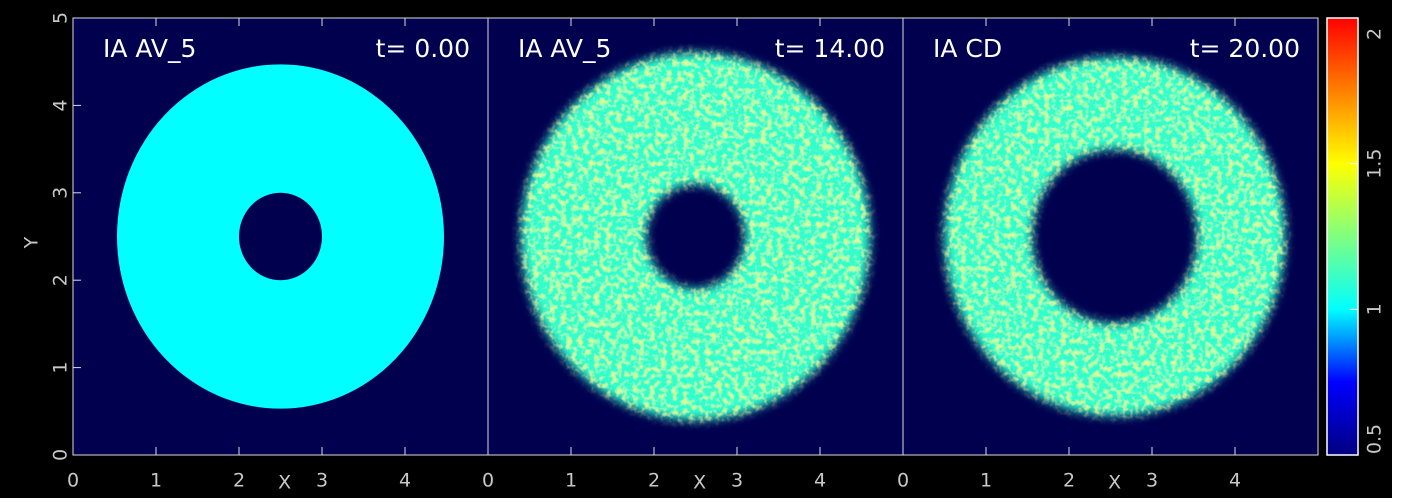  I want to click on time-label: t= 0.00, so click(423, 48).